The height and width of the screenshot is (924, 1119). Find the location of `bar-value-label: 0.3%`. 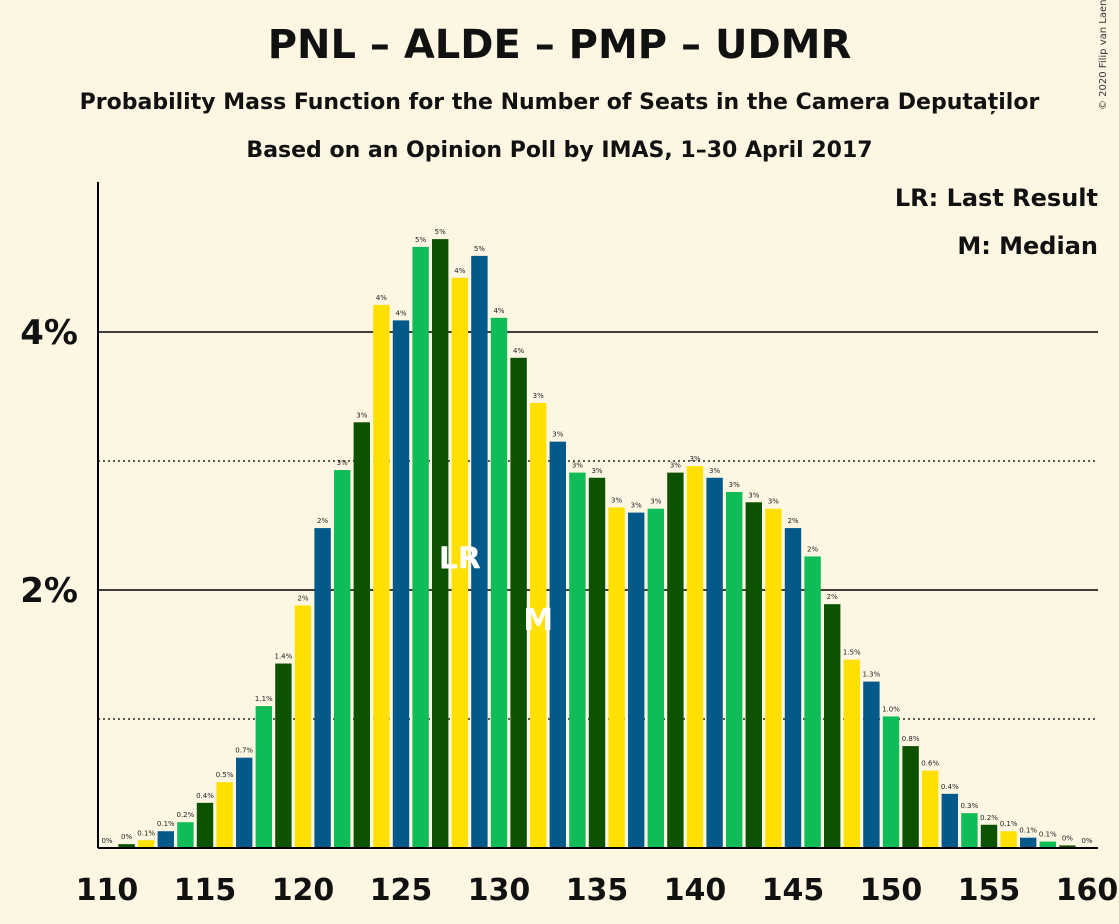

bar-value-label: 0.3% is located at coordinates (970, 806).